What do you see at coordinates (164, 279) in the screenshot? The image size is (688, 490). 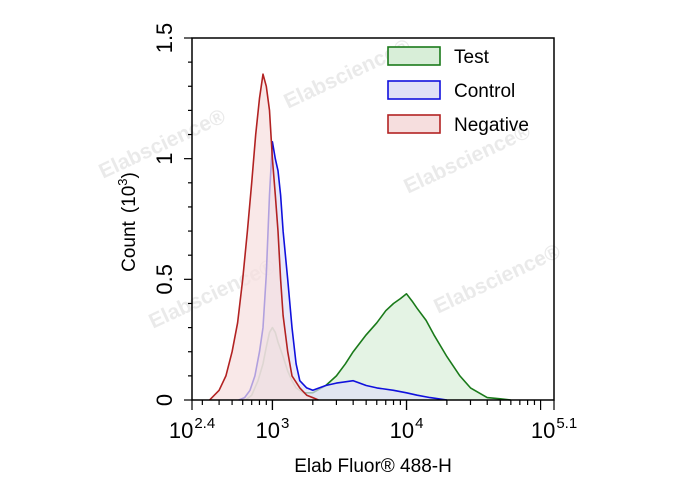 I see `y-tick-label: 0.5` at bounding box center [164, 279].